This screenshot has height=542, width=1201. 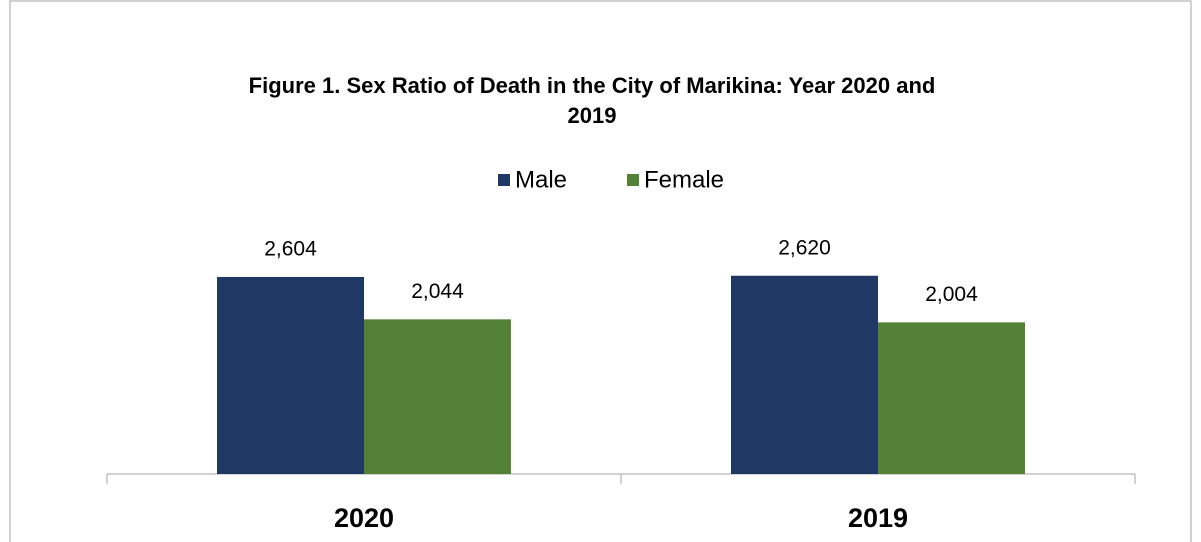 I want to click on x-tick-label: 2020, so click(x=364, y=518).